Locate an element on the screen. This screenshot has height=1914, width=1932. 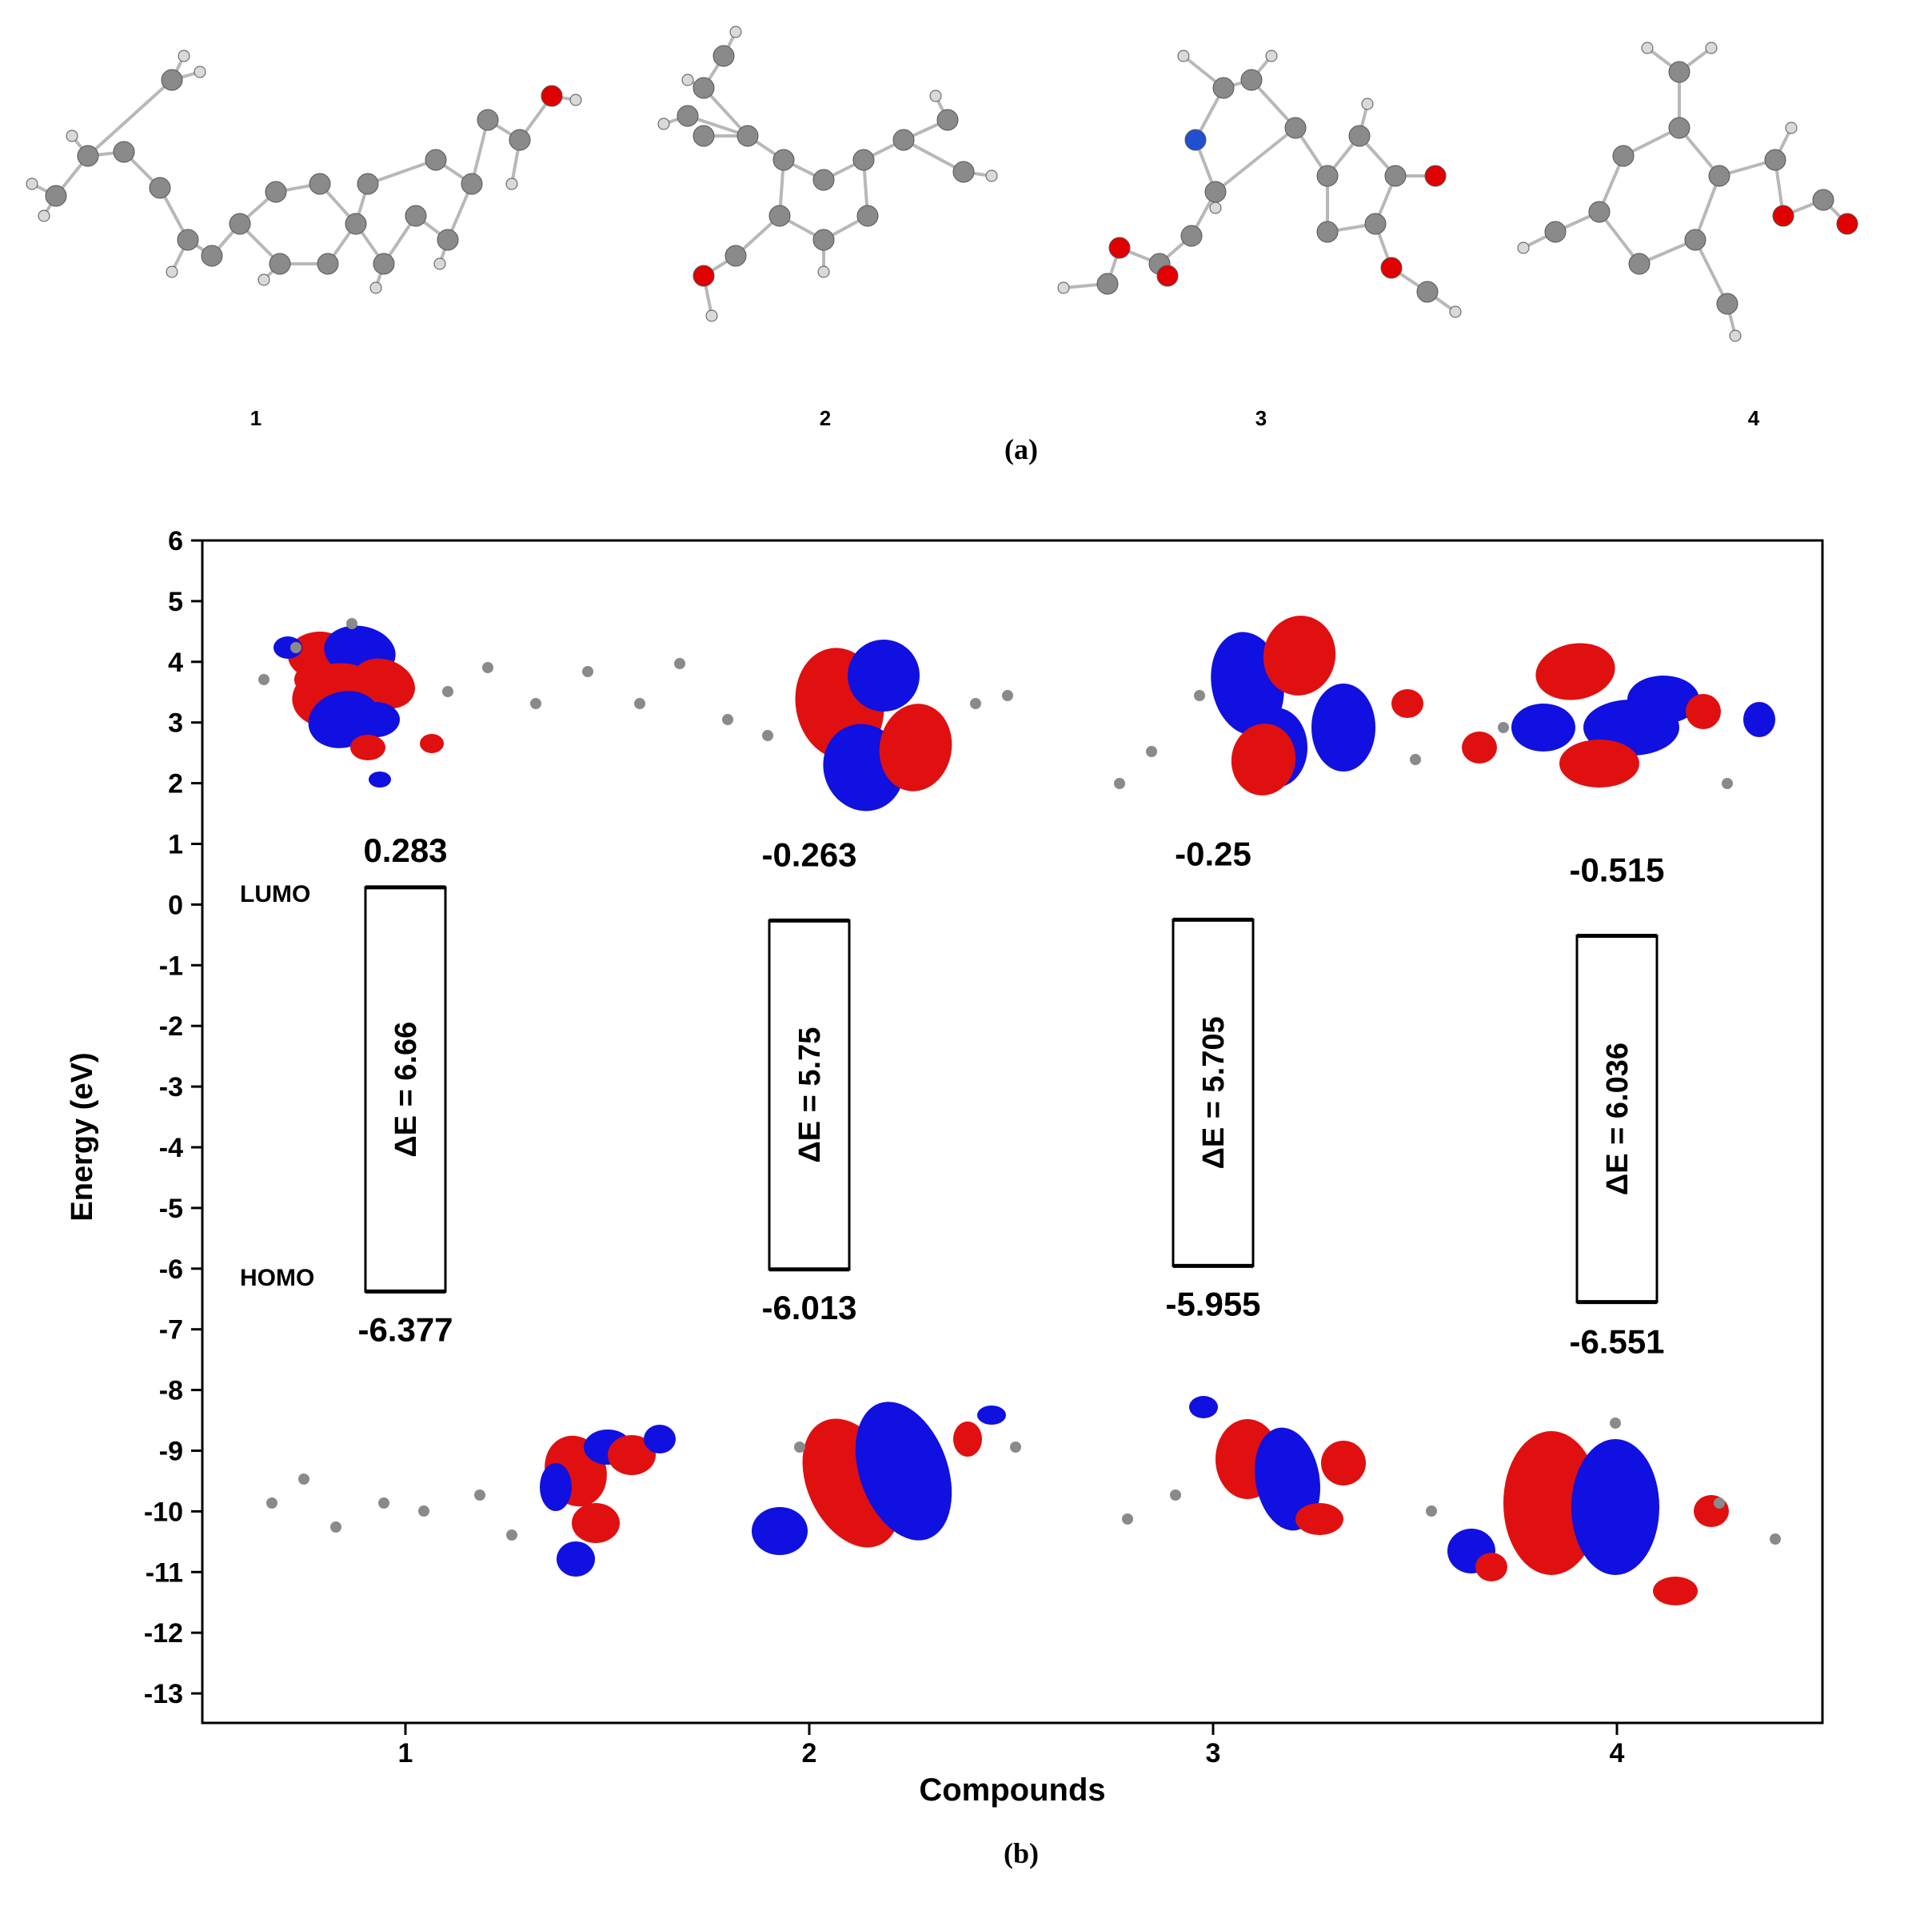
homo-value-label: -5.955 is located at coordinates (1212, 1303).